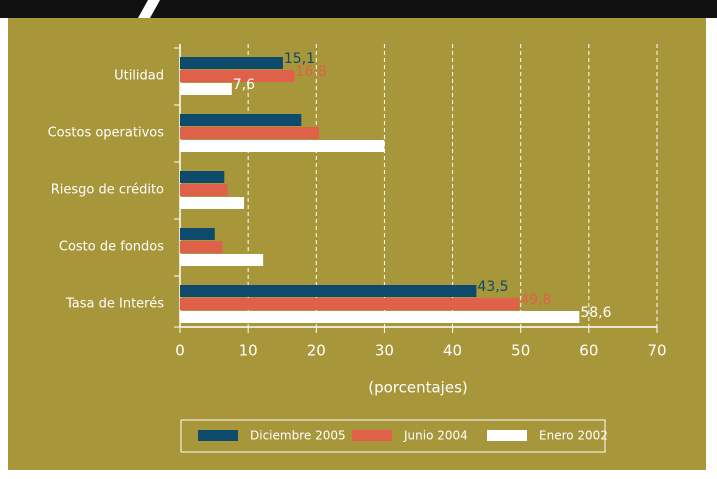  Describe the element at coordinates (74, 9) in the screenshot. I see `top-notch` at that location.